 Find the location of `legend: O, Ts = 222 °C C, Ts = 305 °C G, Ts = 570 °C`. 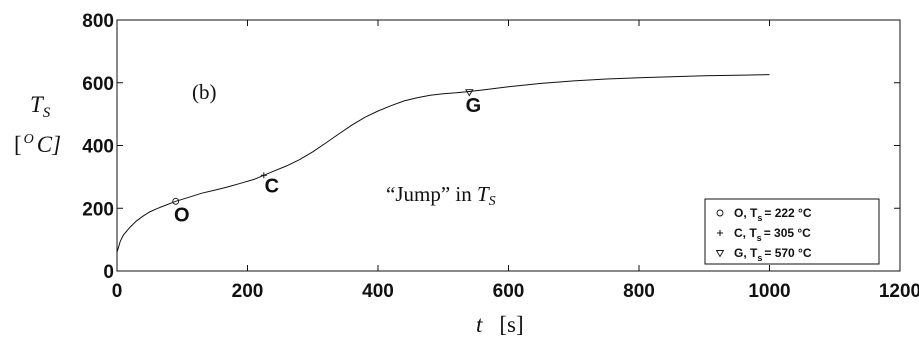

legend: O, Ts = 222 °C C, Ts = 305 °C G, Ts = 570 °C is located at coordinates (792, 231).